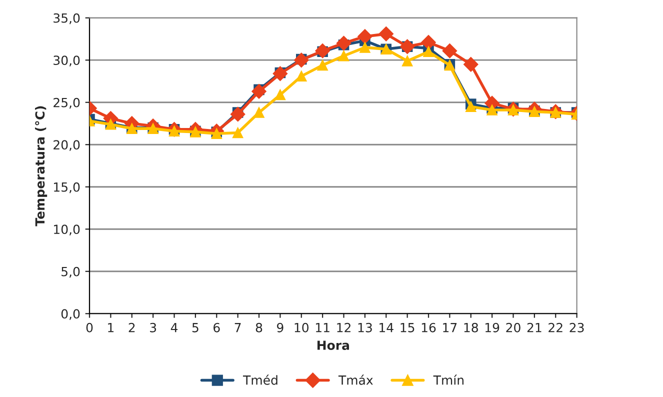 The width and height of the screenshot is (663, 397). I want to click on x-tick-label: 22, so click(555, 327).